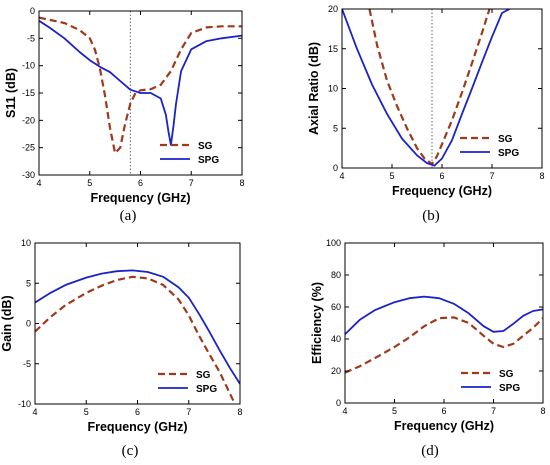 This screenshot has width=550, height=465. What do you see at coordinates (336, 275) in the screenshot?
I see `y-tick-label: 80` at bounding box center [336, 275].